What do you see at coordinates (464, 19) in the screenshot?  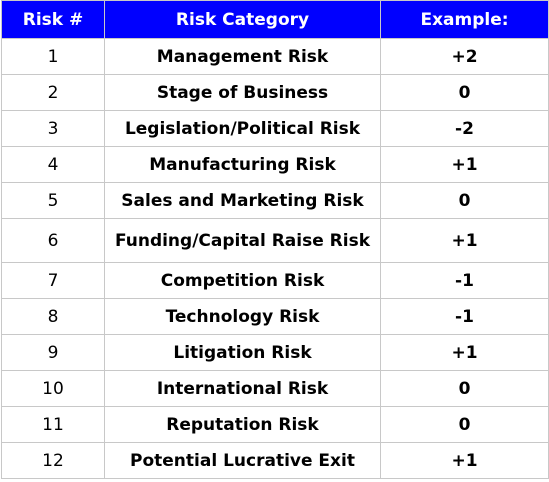 I see `header-example: Example:` at bounding box center [464, 19].